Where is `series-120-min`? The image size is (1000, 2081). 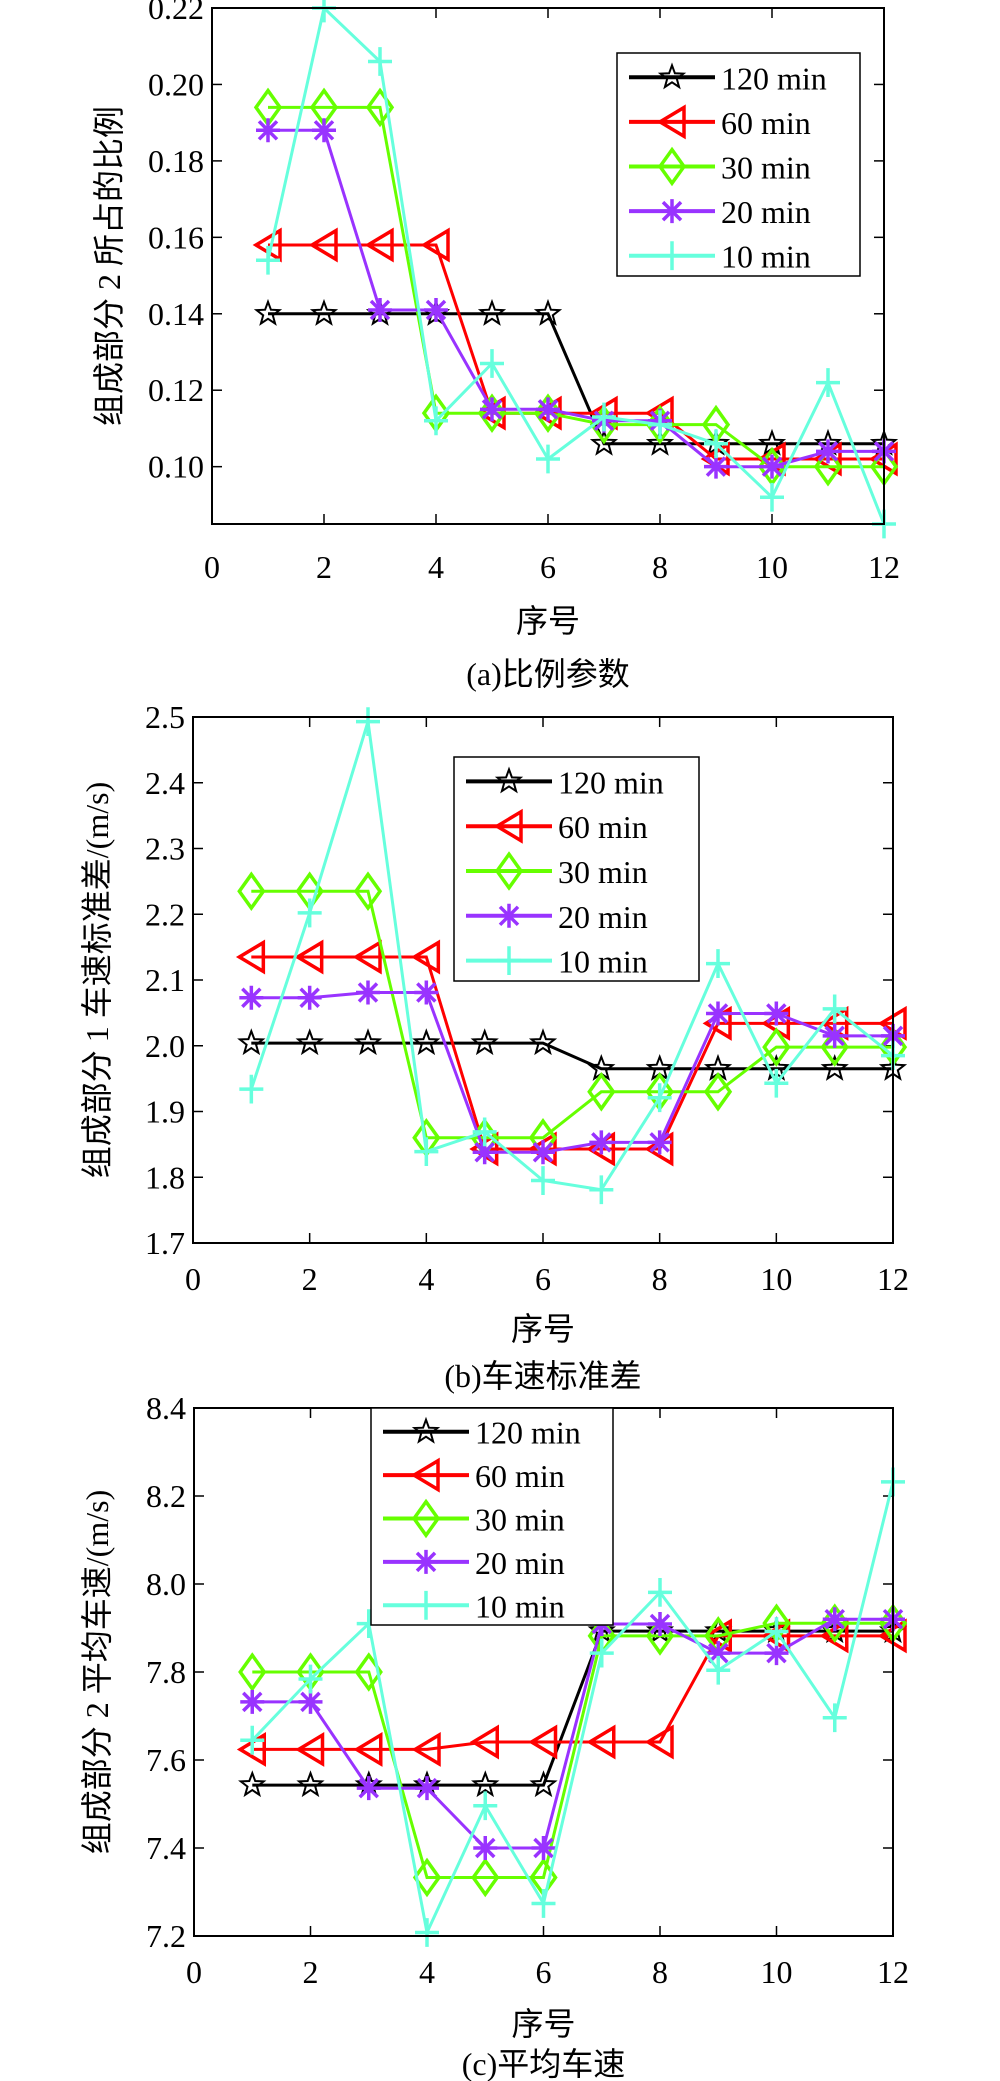 series-120-min is located at coordinates (573, 1707).